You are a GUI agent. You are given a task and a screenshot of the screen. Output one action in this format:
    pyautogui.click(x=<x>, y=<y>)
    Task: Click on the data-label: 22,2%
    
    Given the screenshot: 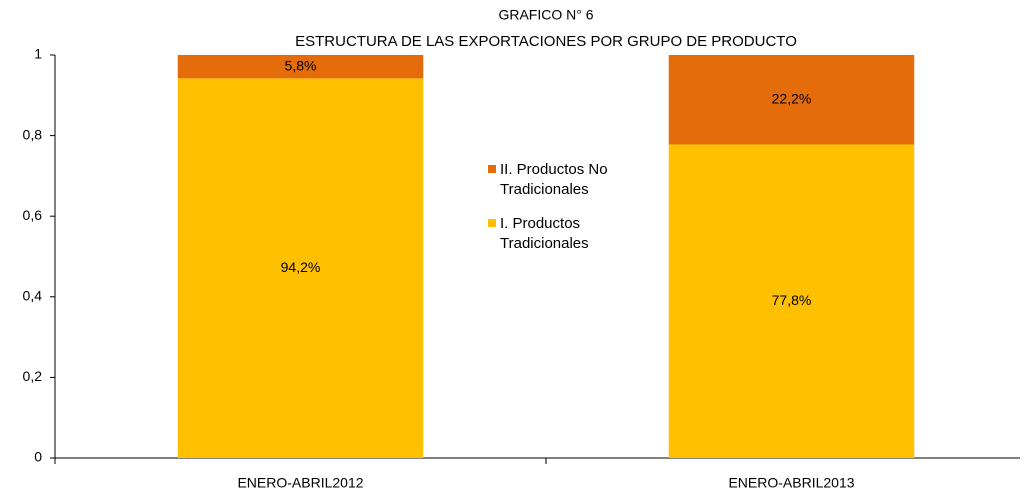 What is the action you would take?
    pyautogui.click(x=792, y=98)
    